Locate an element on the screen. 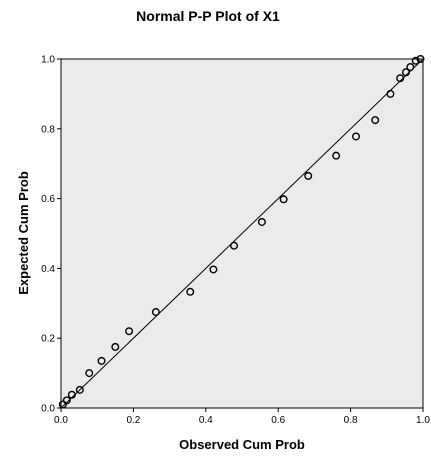 The height and width of the screenshot is (462, 431). y-tick-label: 0.8 is located at coordinates (48, 129).